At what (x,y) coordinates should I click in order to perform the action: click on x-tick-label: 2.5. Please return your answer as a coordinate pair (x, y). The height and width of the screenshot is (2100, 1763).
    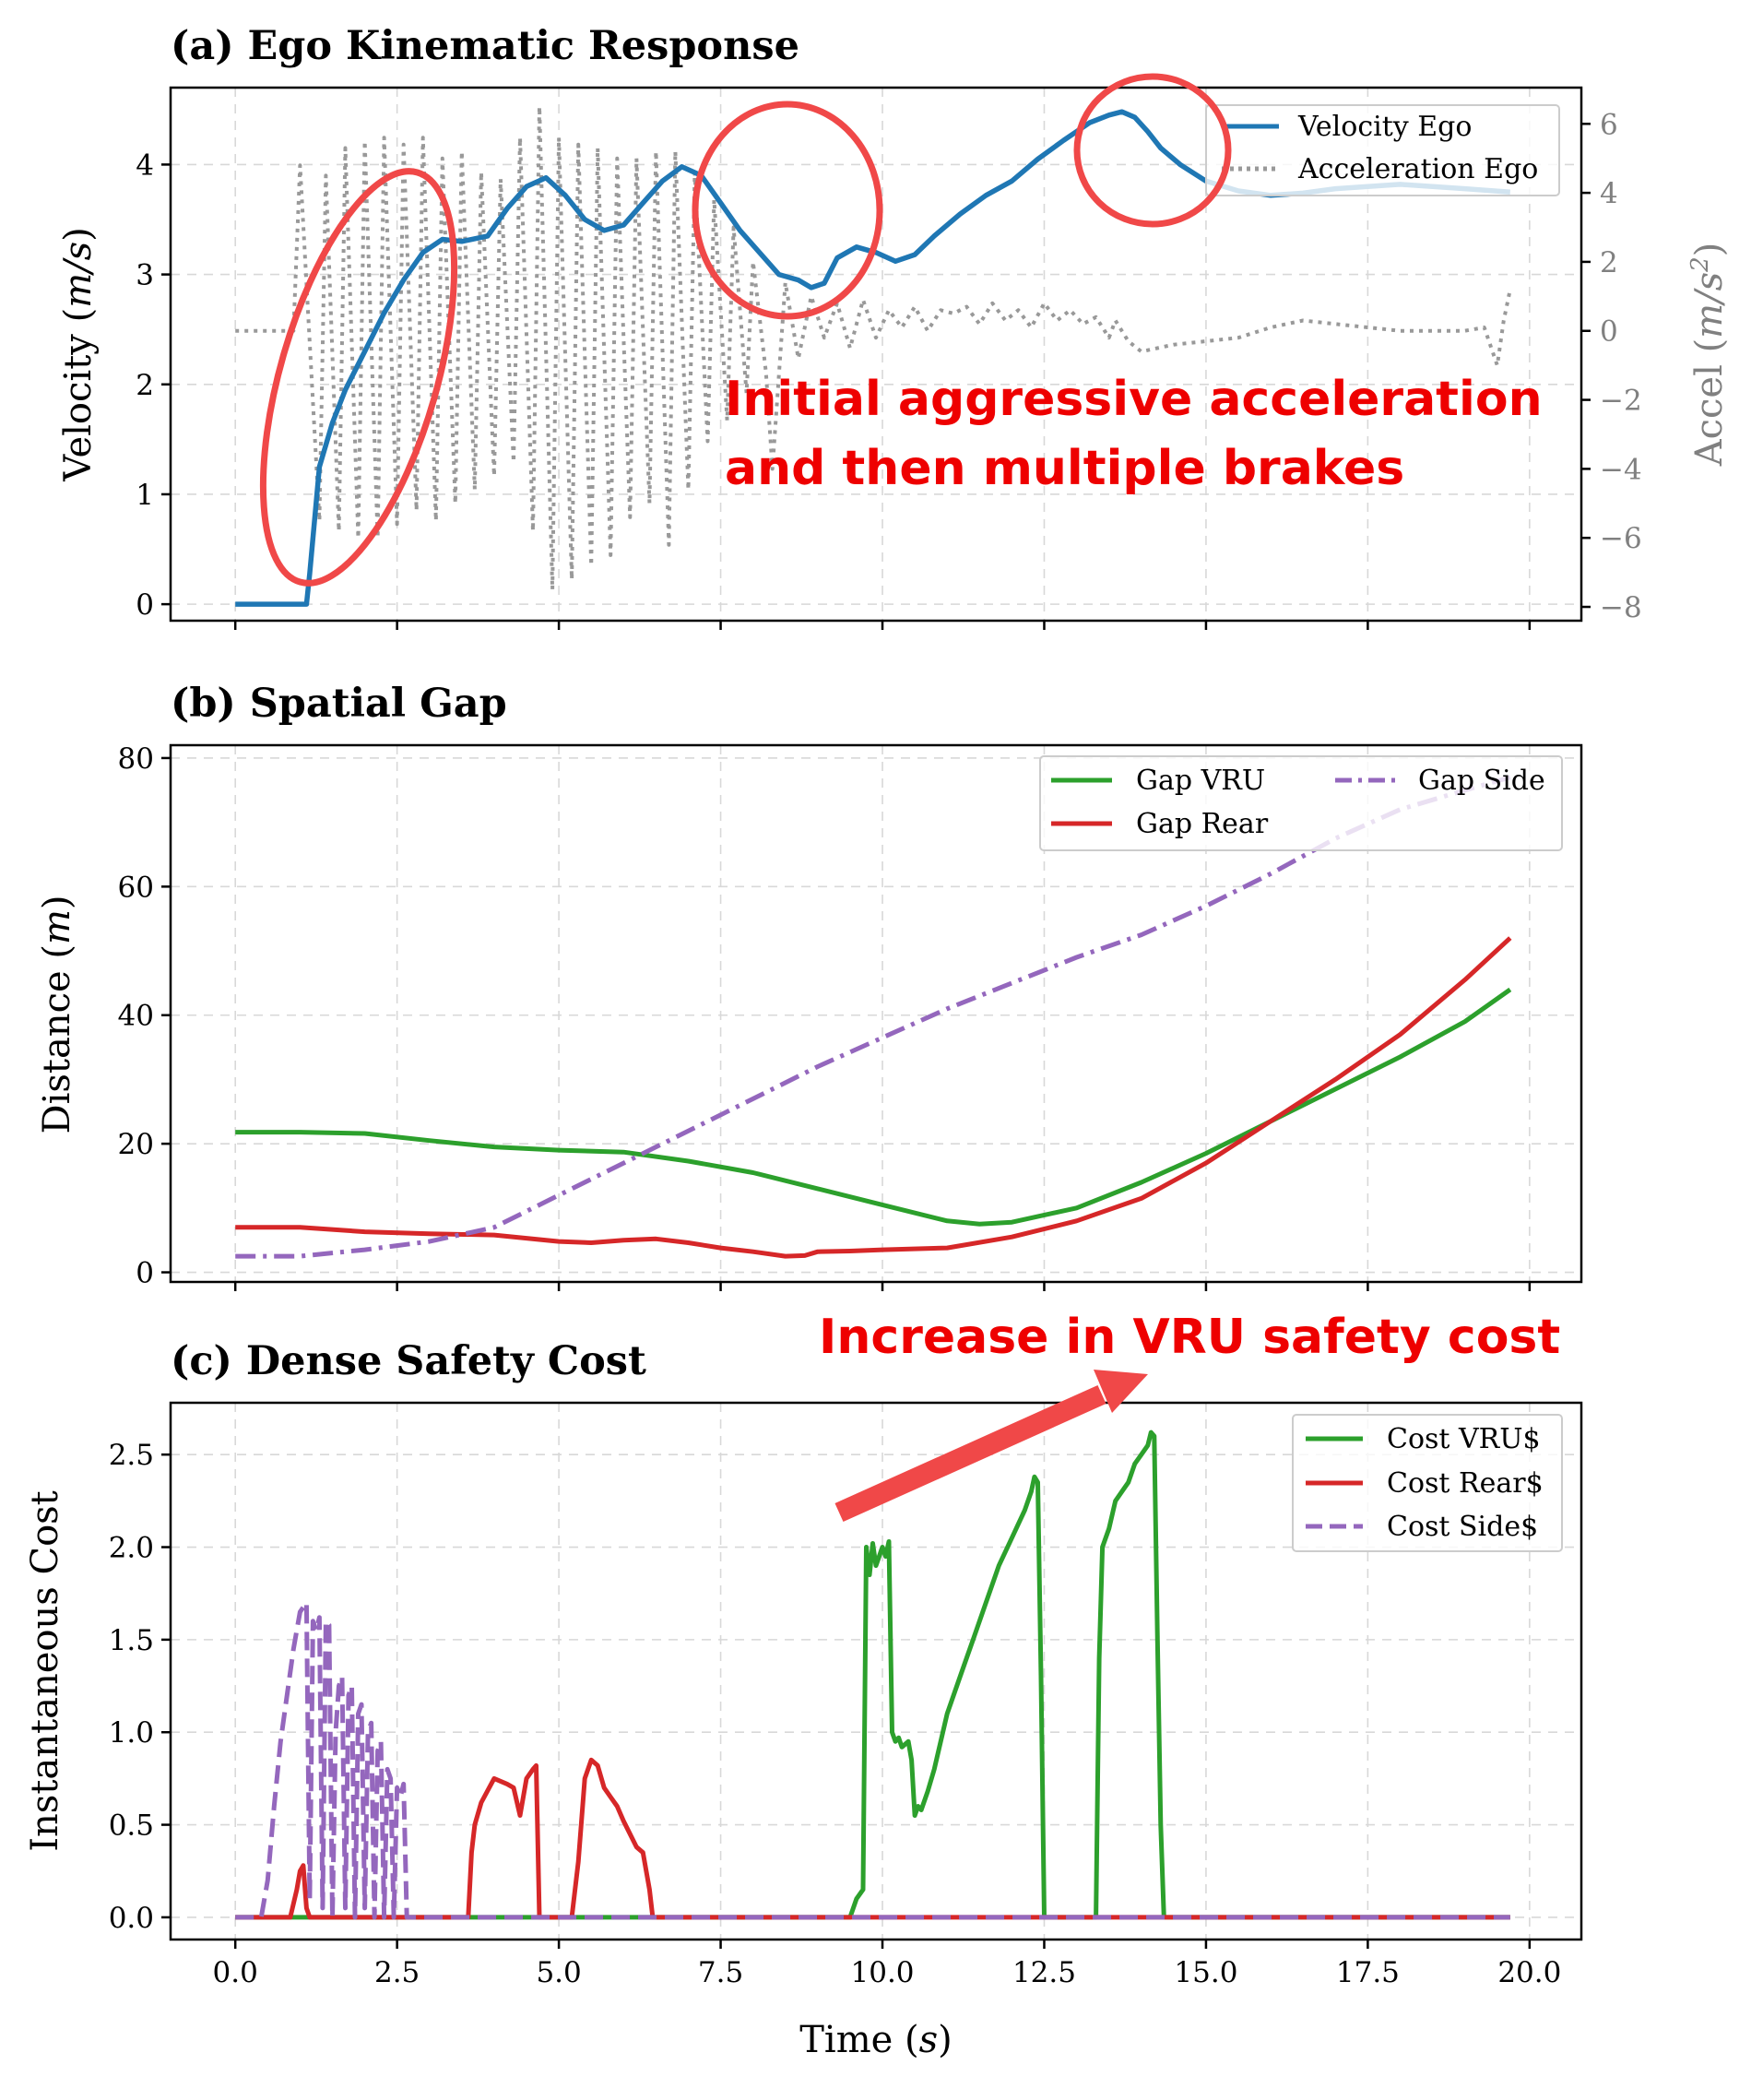
    Looking at the image, I should click on (397, 1972).